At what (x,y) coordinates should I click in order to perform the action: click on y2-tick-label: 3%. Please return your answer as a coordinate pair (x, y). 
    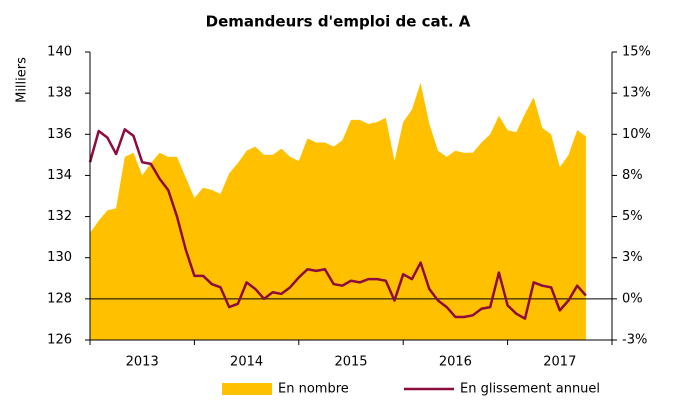
    Looking at the image, I should click on (632, 257).